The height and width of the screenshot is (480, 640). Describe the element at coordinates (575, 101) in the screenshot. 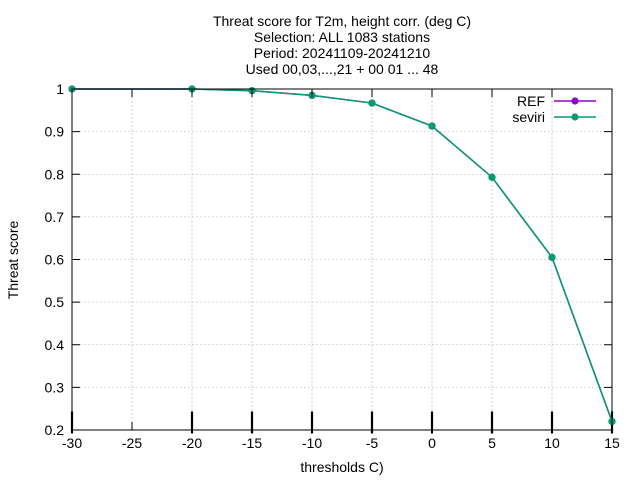

I see `legend-marker-REF` at that location.